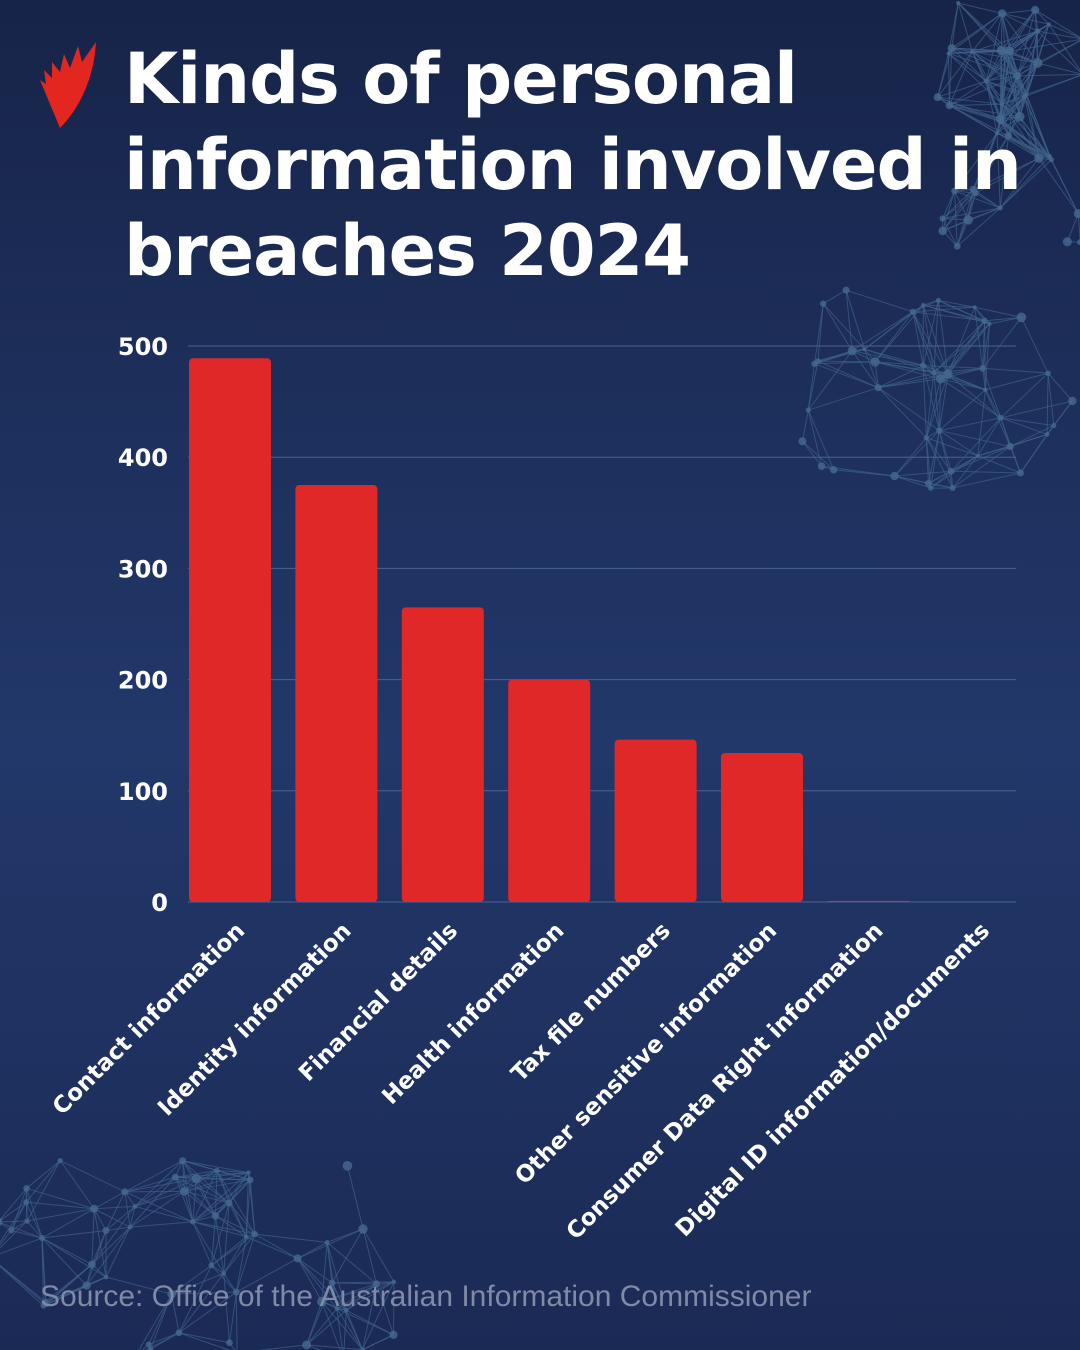 The image size is (1080, 1350). What do you see at coordinates (143, 347) in the screenshot?
I see `y-tick-label: 500` at bounding box center [143, 347].